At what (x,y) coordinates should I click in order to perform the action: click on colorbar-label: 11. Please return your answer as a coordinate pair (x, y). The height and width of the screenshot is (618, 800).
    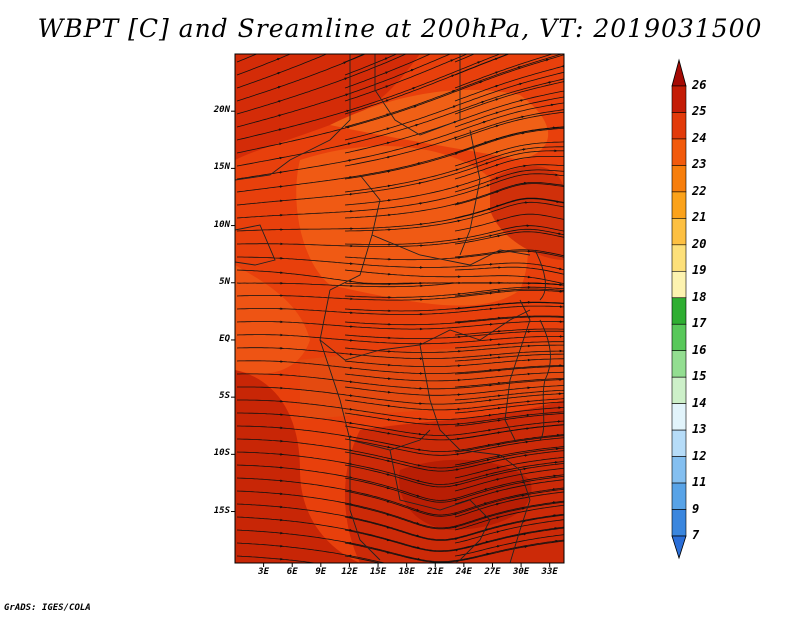
    Looking at the image, I should click on (699, 482).